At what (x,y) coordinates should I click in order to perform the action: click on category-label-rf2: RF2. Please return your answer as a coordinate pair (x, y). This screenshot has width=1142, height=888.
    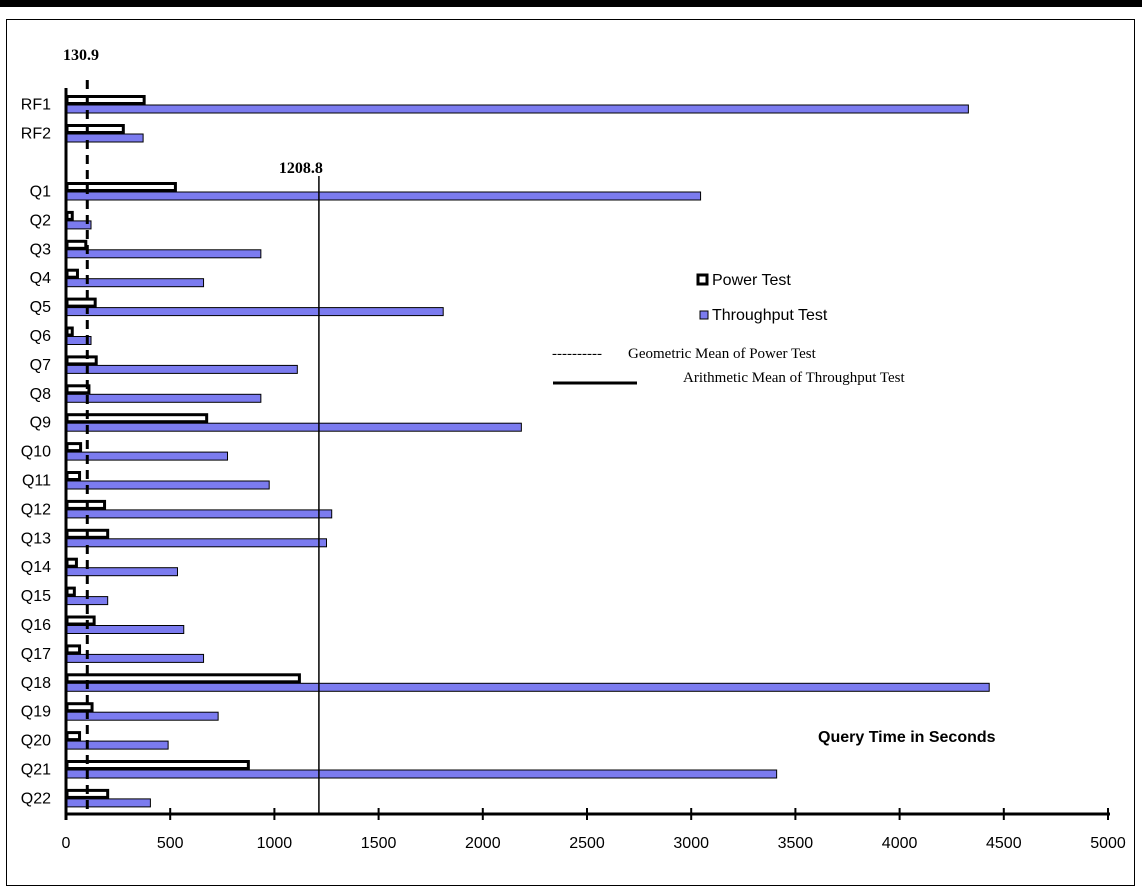
    Looking at the image, I should click on (36, 134).